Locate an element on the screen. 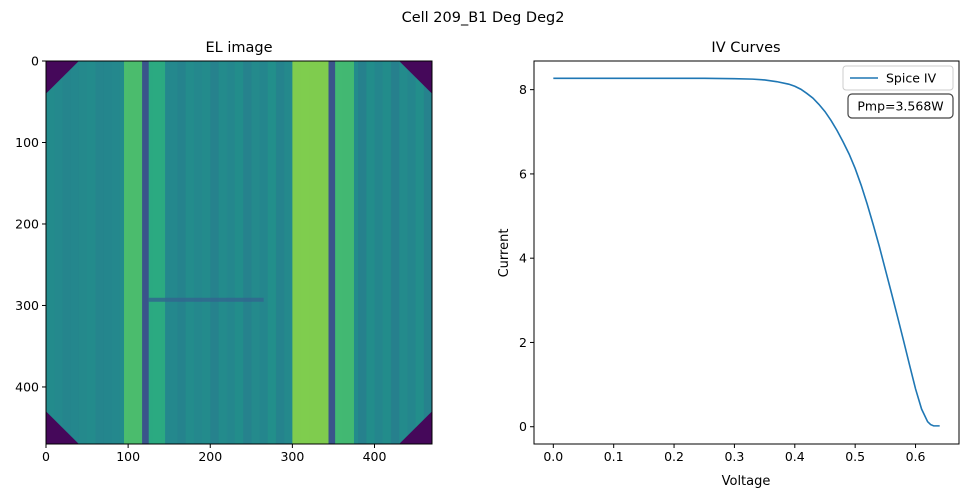 Image resolution: width=967 pixels, height=498 pixels. iv-legend: Spice IV is located at coordinates (898, 78).